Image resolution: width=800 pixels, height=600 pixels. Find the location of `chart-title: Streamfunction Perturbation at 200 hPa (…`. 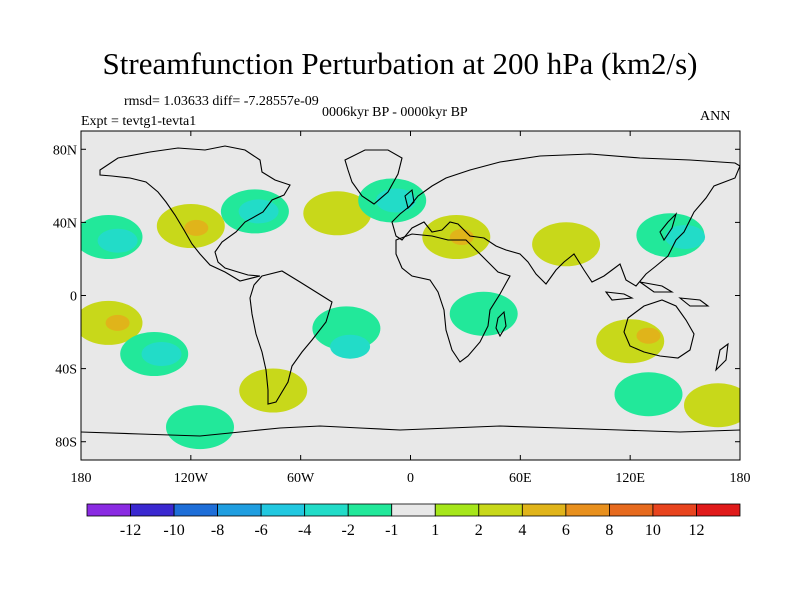

chart-title: Streamfunction Perturbation at 200 hPa (… is located at coordinates (400, 63).